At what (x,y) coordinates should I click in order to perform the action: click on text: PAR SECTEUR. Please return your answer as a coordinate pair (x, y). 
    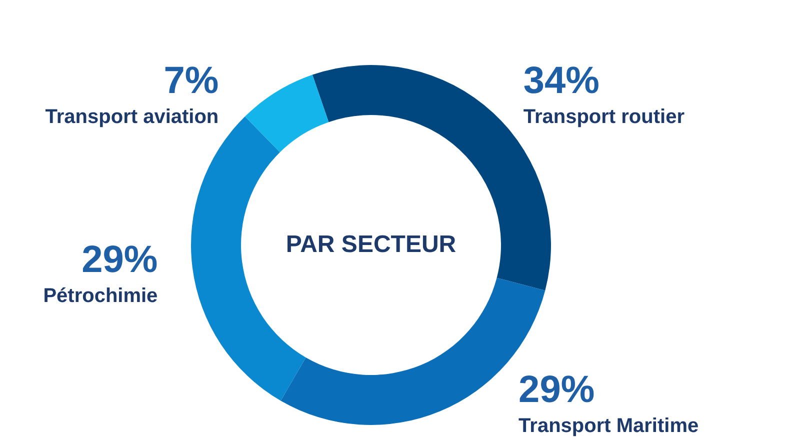
    Looking at the image, I should click on (371, 244).